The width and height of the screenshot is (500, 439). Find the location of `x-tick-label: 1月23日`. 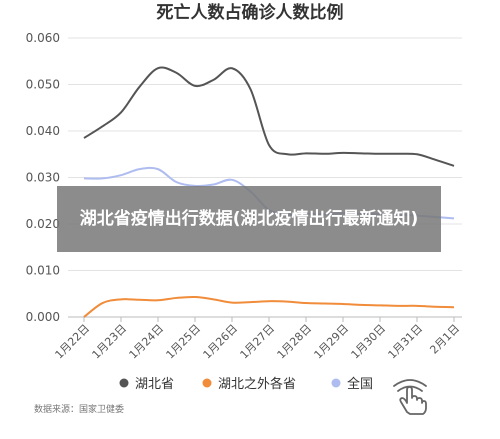

x-tick-label: 1月23日 is located at coordinates (110, 342).